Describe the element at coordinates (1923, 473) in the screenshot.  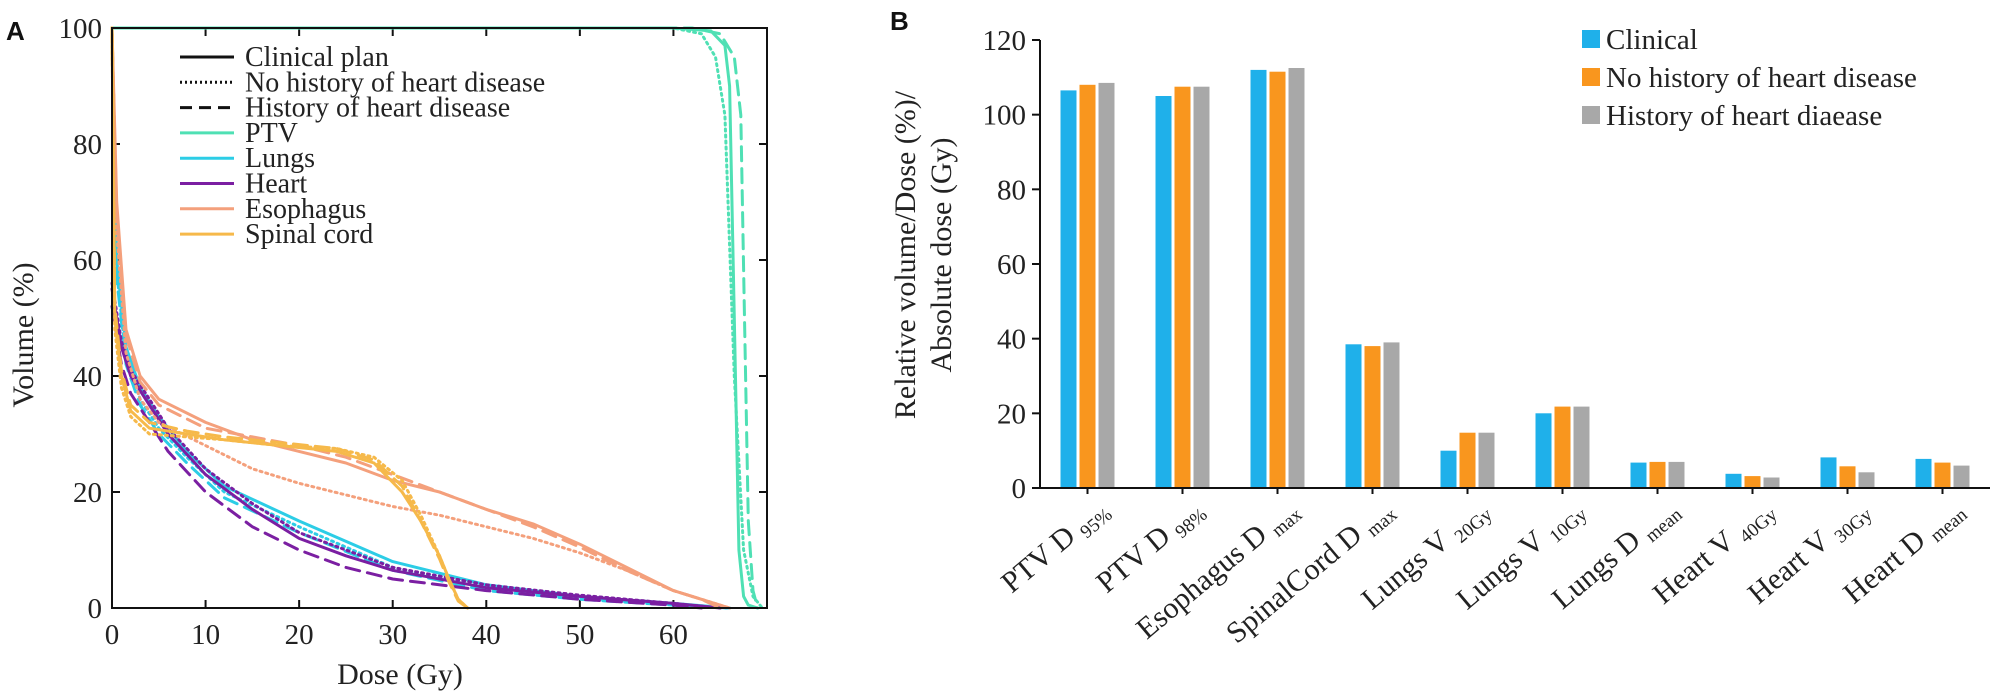
I see `bar-heart-d-mean-clinical` at that location.